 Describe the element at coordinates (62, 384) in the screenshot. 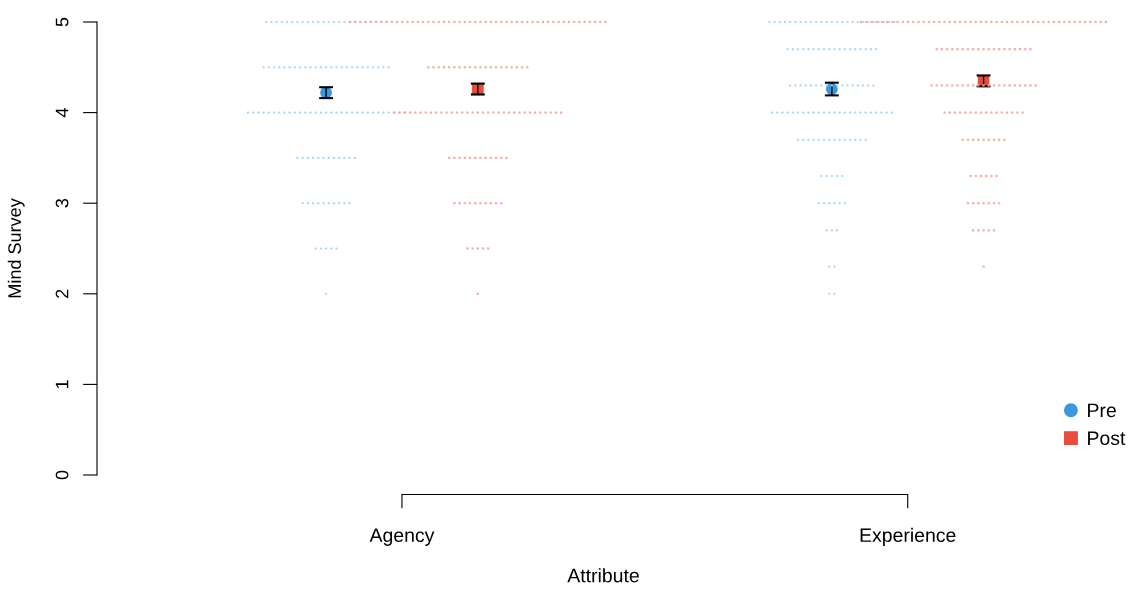

I see `y-tick-label: 1` at that location.